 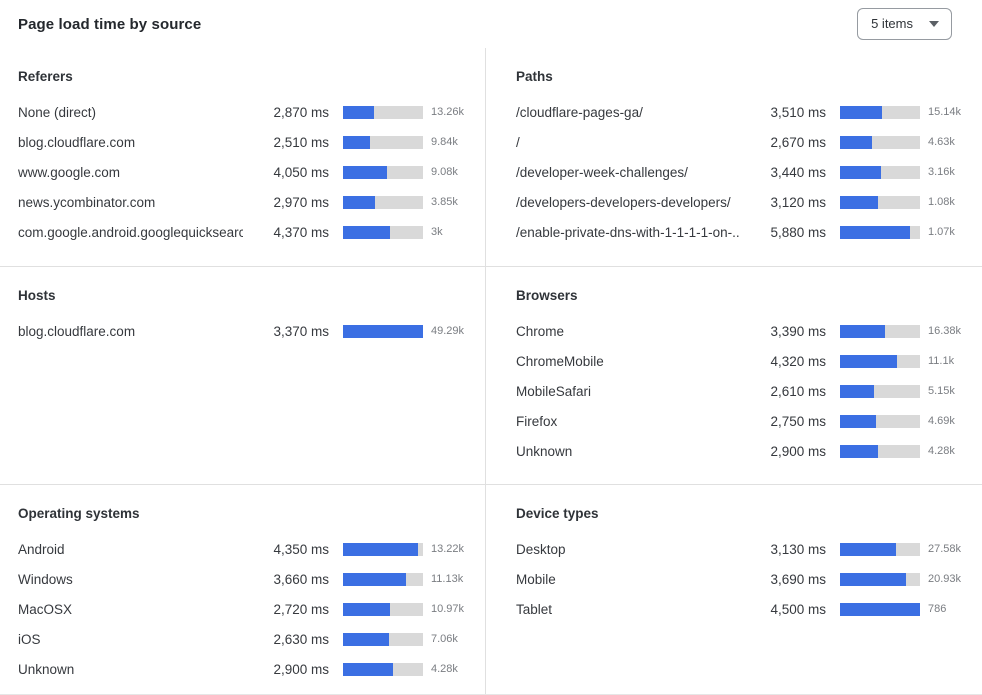 I want to click on metric-row: / 2,670 ms 4.63k, so click(x=747, y=142).